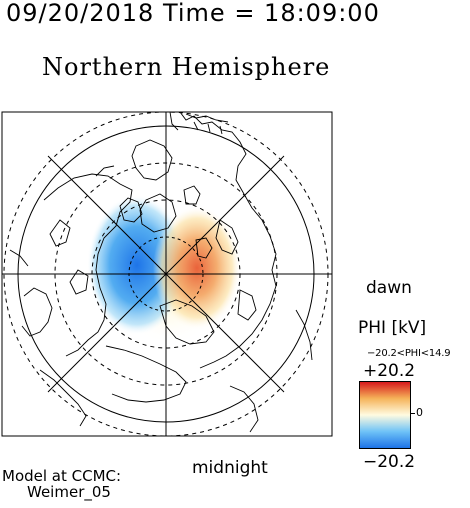 The image size is (470, 508). What do you see at coordinates (389, 371) in the screenshot?
I see `legend-max-label: +20.2` at bounding box center [389, 371].